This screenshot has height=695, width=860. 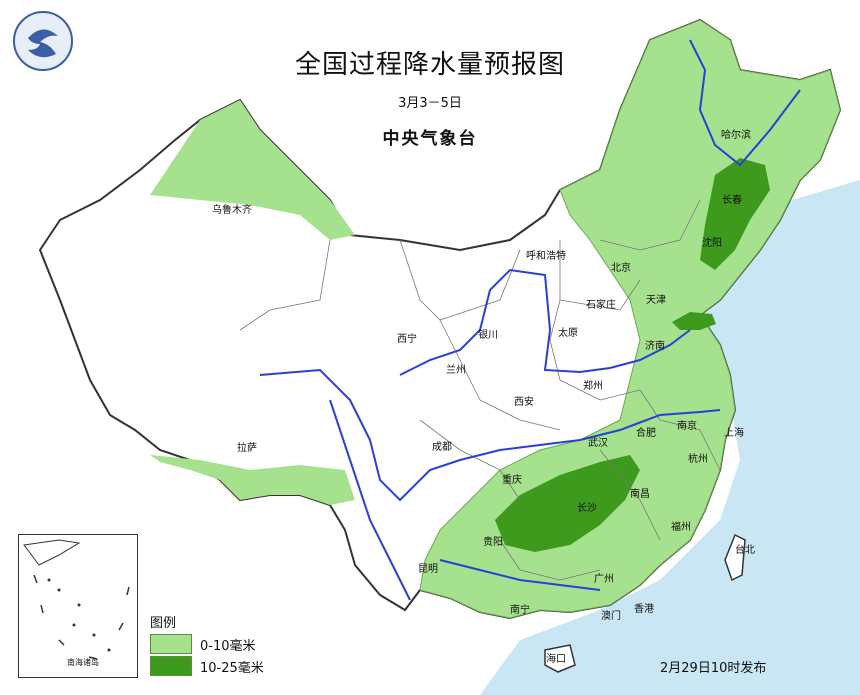 What do you see at coordinates (598, 443) in the screenshot?
I see `city-label: 武汉` at bounding box center [598, 443].